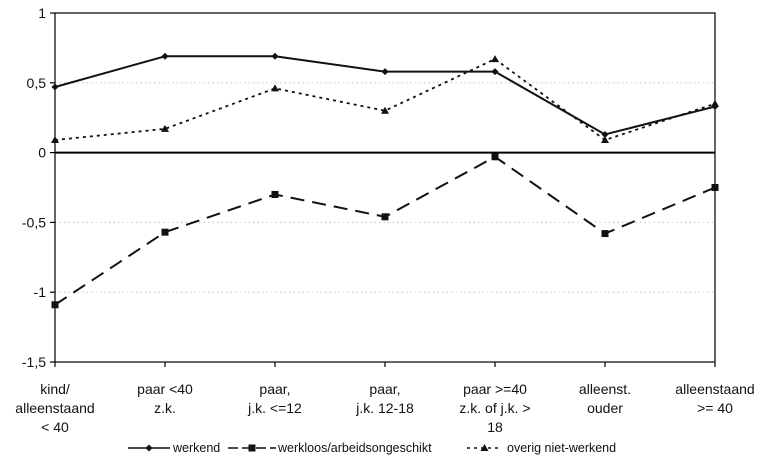 Image resolution: width=766 pixels, height=462 pixels. I want to click on y-tick-label: -1,5, so click(34, 362).